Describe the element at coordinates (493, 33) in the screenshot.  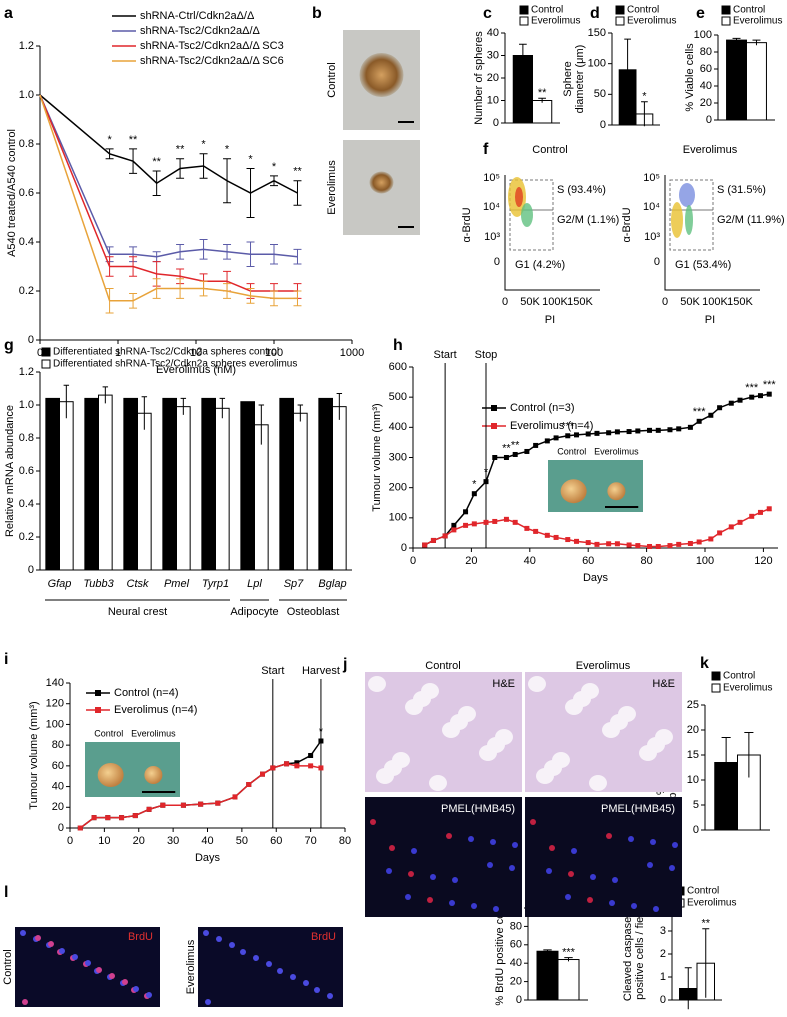
I see `y-tick-label: 40` at that location.